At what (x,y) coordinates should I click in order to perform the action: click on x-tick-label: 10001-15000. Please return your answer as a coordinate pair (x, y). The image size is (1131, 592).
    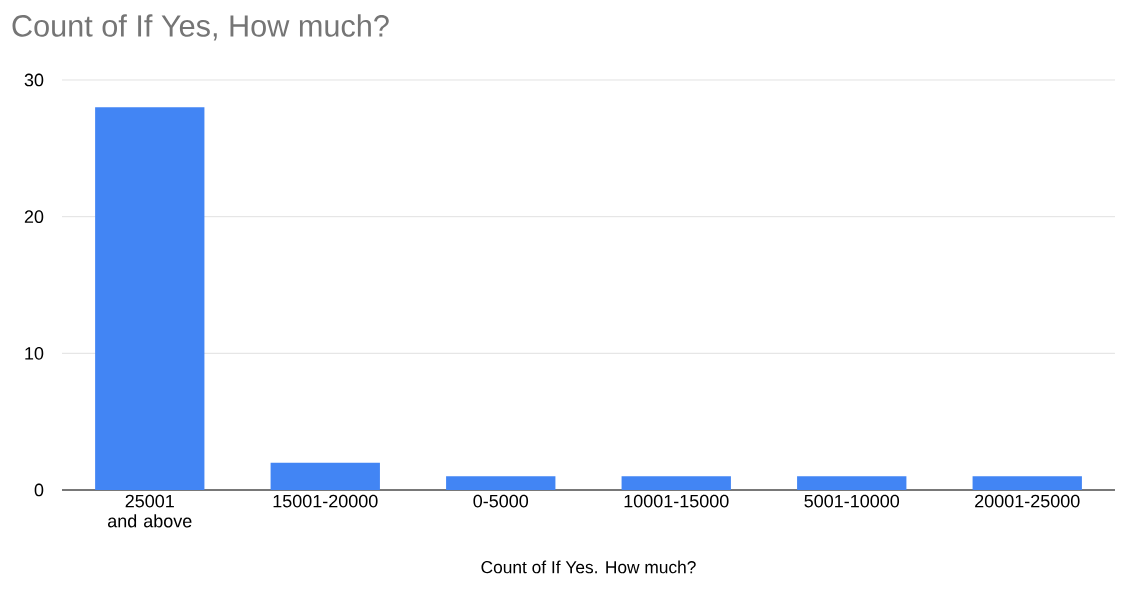
    Looking at the image, I should click on (676, 501).